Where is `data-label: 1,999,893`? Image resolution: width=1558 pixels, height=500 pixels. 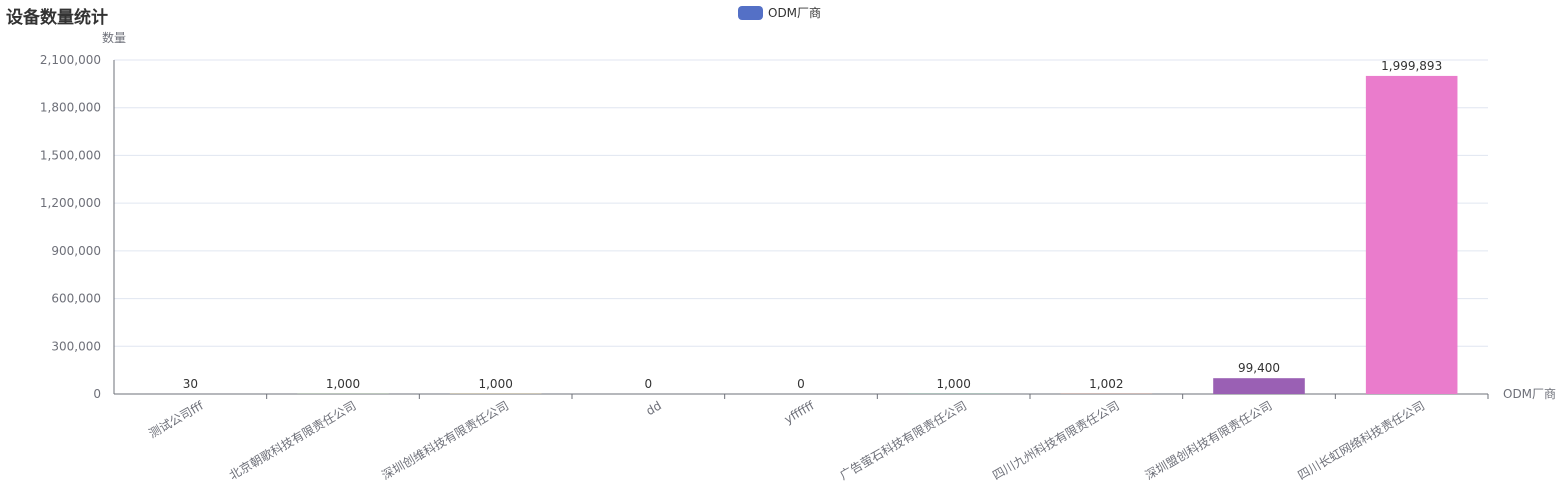
data-label: 1,999,893 is located at coordinates (1411, 66).